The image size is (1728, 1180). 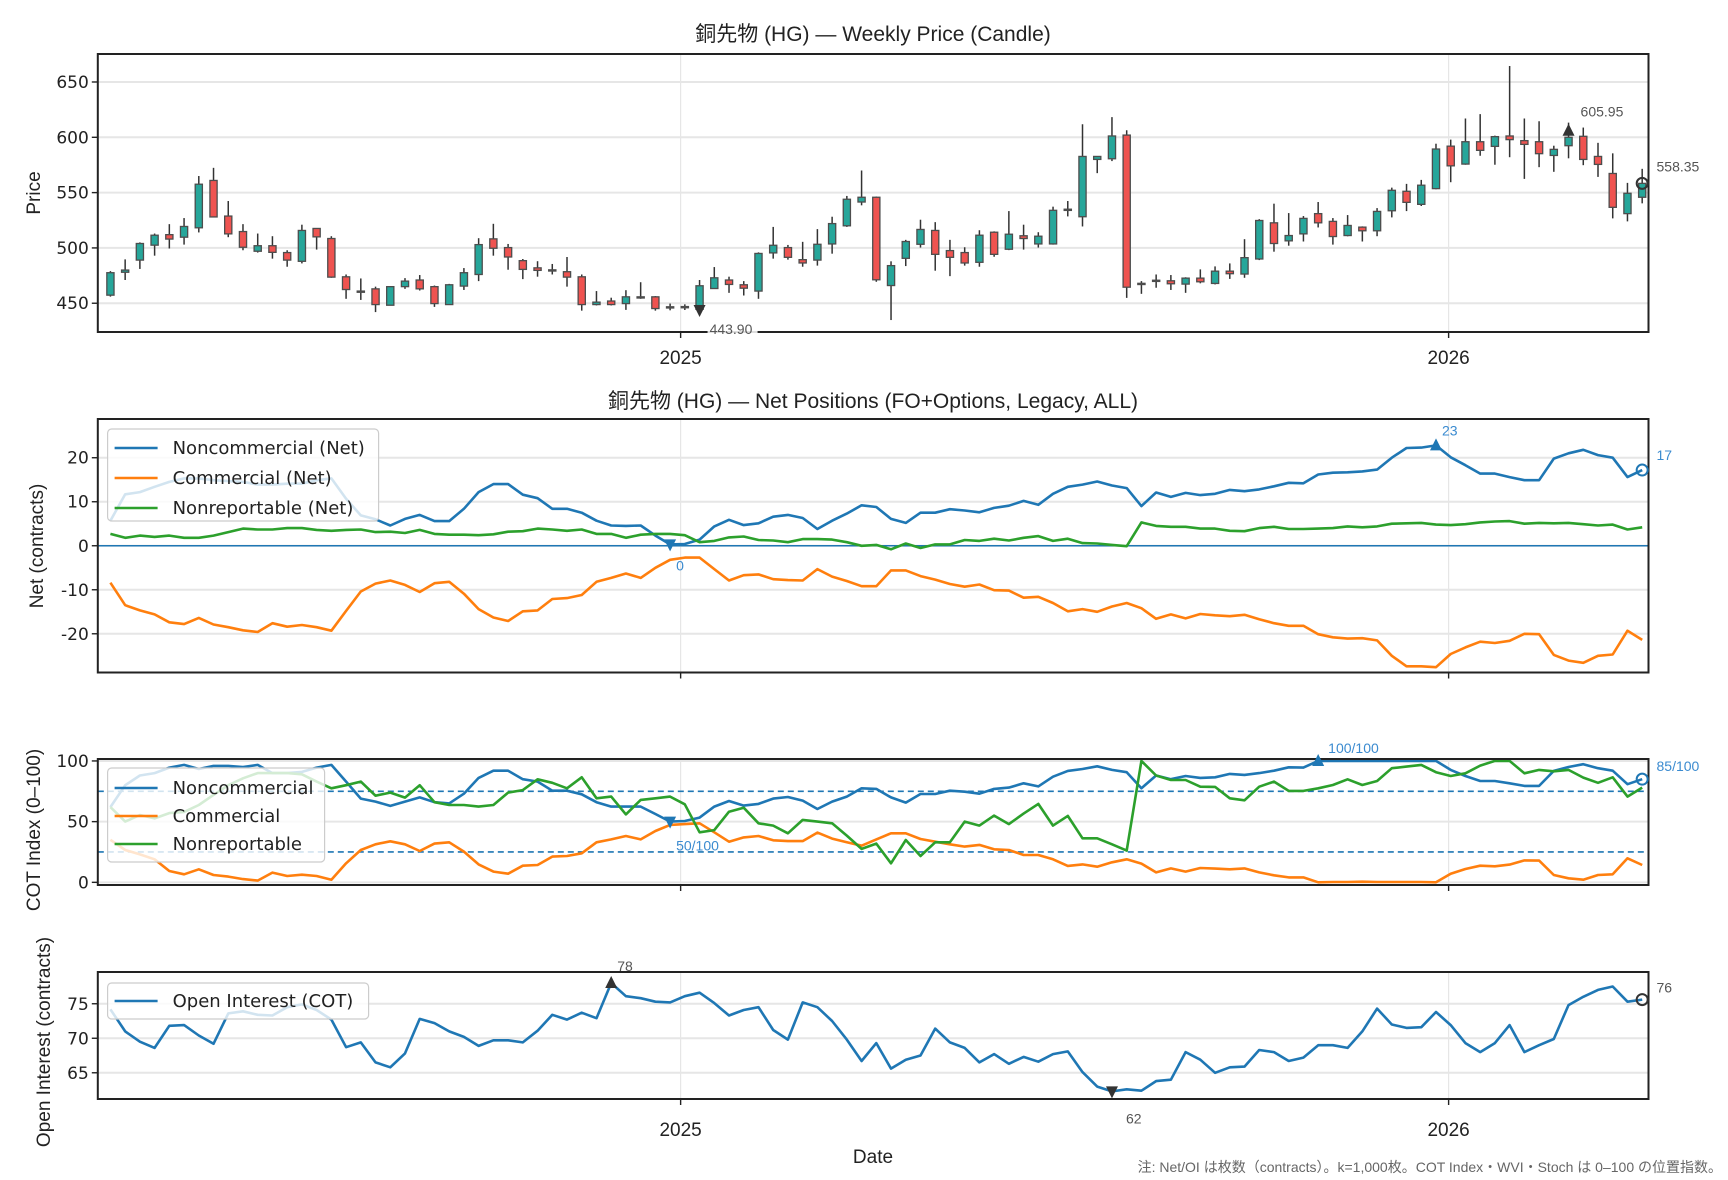 What do you see at coordinates (876, 791) in the screenshot?
I see `series-line-noncommercial` at bounding box center [876, 791].